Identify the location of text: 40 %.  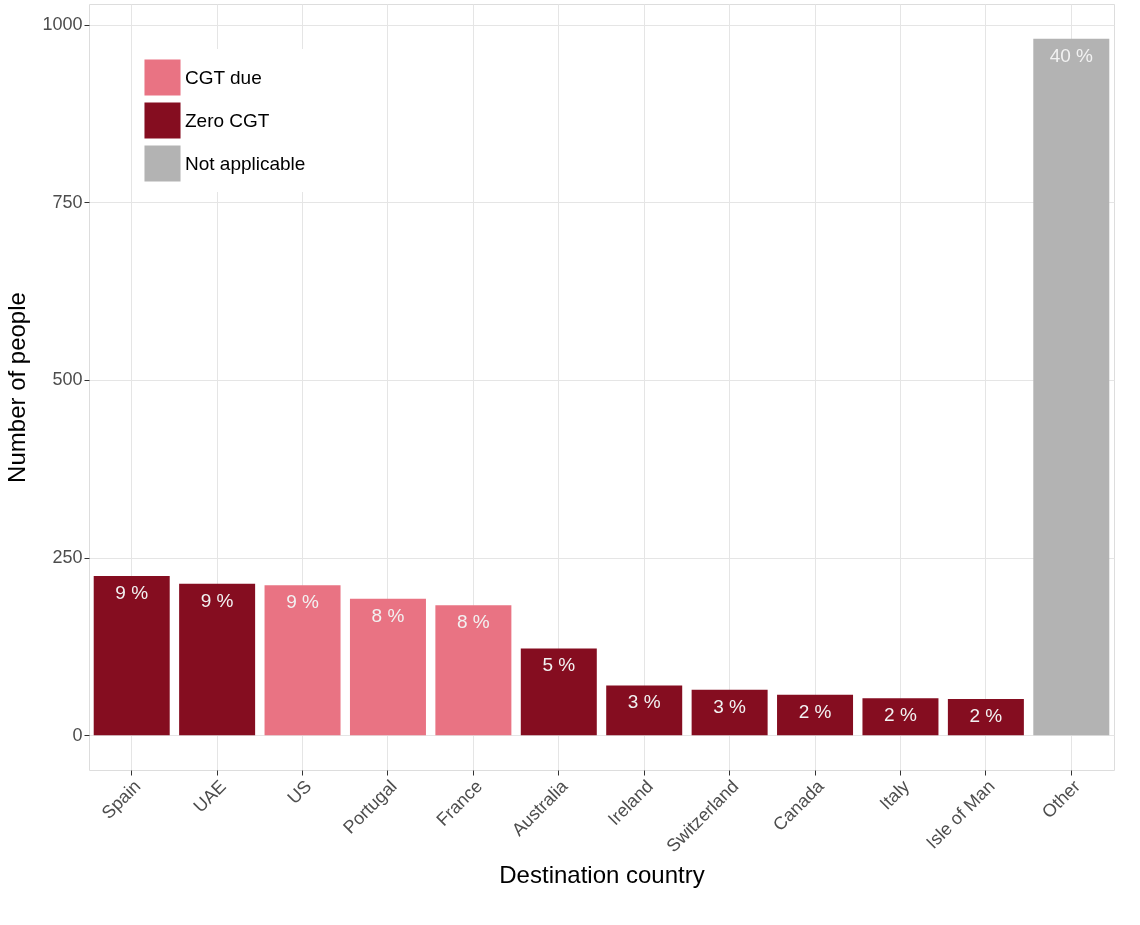
(1071, 55).